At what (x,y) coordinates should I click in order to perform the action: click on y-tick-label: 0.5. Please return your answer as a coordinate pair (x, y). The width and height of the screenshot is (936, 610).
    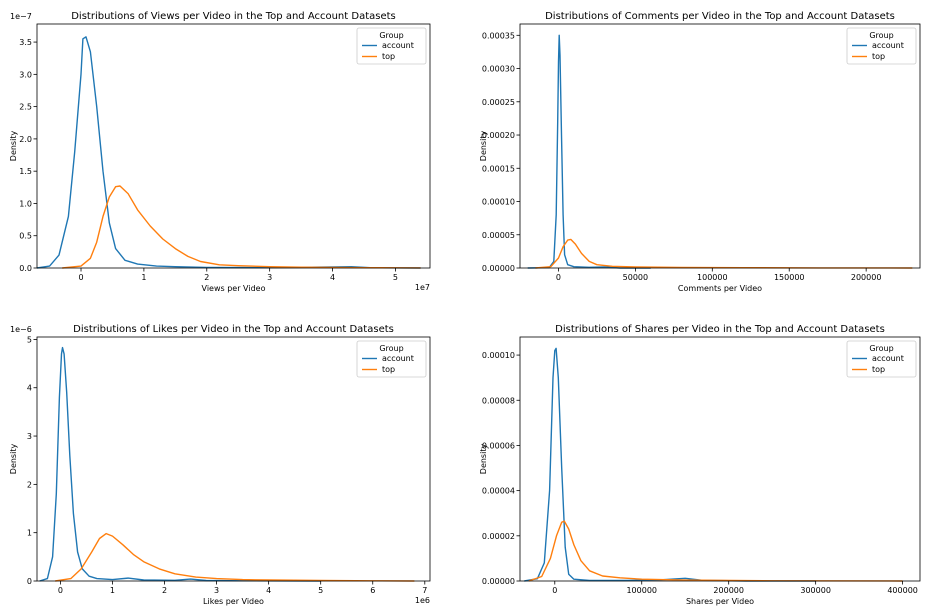
    Looking at the image, I should click on (25, 236).